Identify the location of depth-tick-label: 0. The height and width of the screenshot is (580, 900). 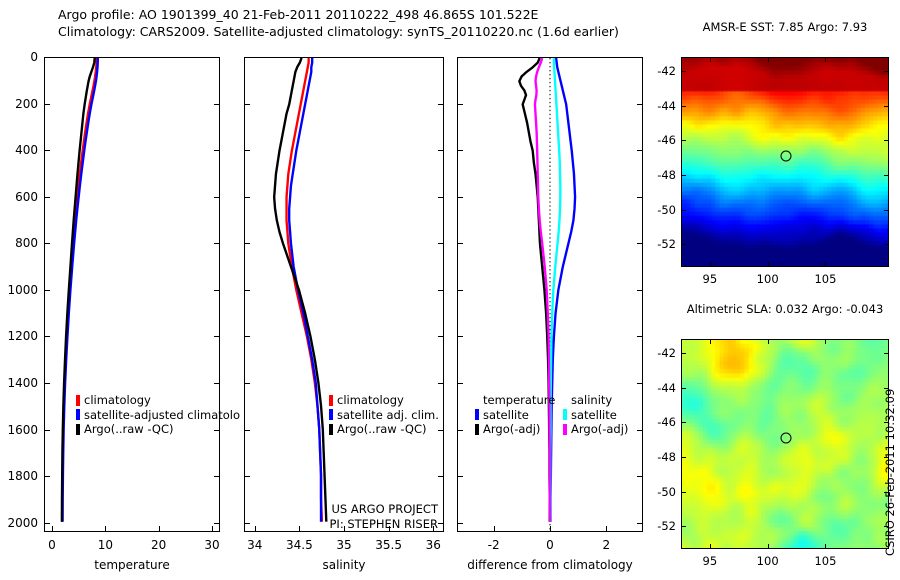
(34, 57).